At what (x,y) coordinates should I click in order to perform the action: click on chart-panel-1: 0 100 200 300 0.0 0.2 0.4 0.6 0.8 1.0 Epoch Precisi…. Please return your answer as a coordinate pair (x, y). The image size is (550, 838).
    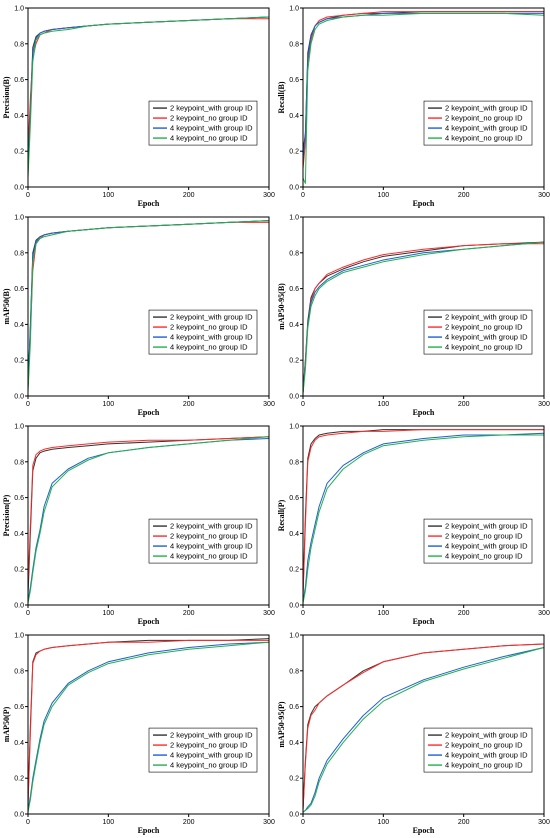
    Looking at the image, I should click on (137, 104).